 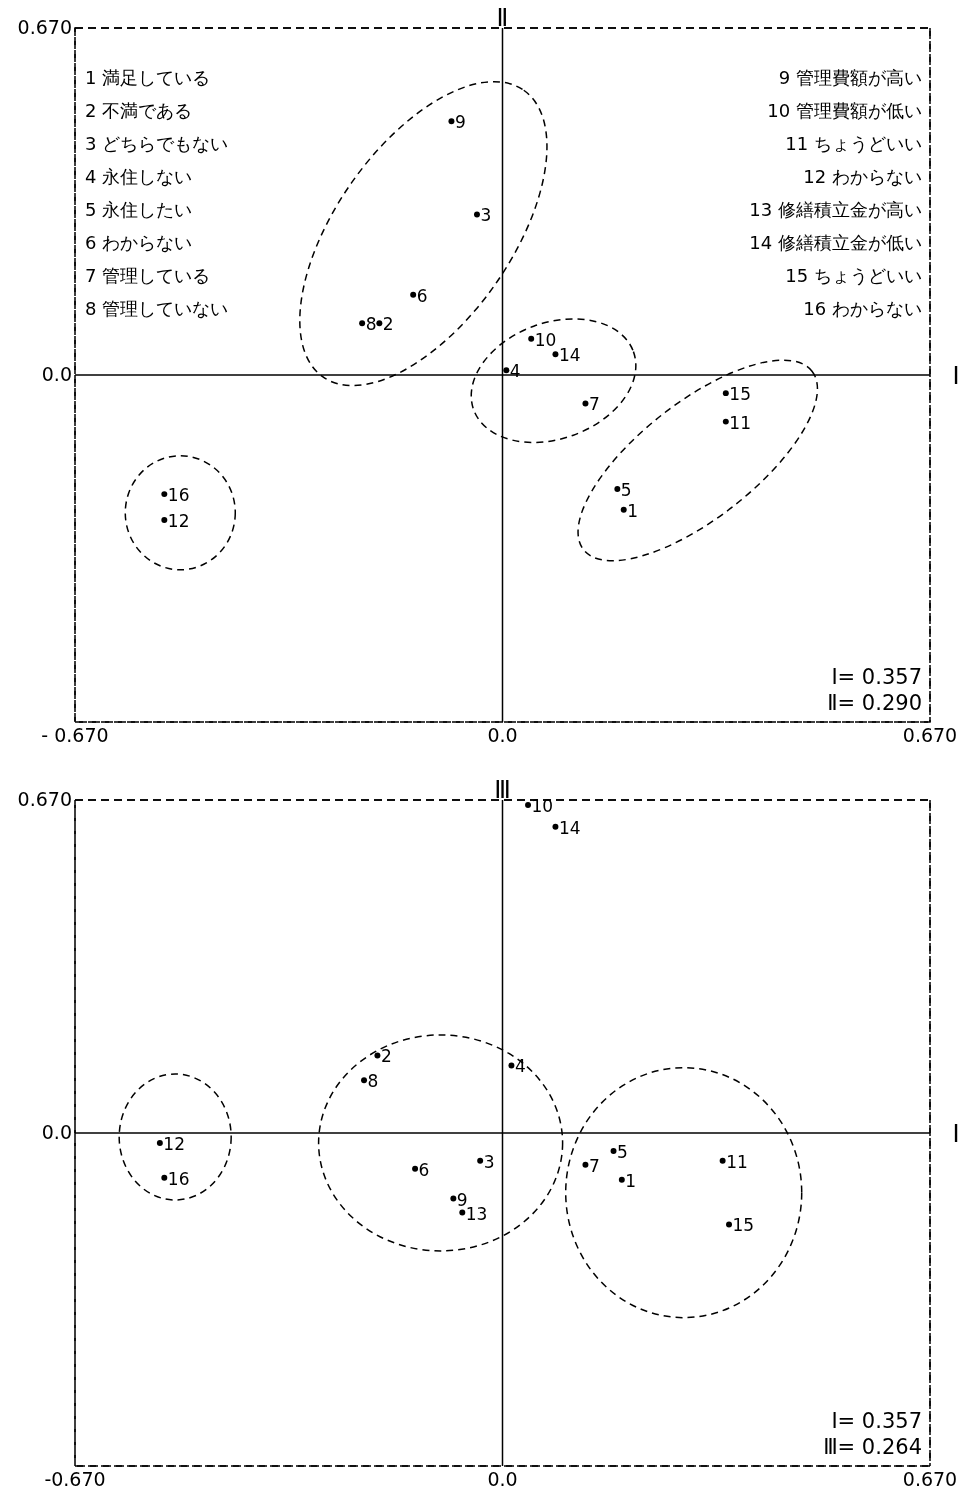 I want to click on annotation: 5 永住したい, so click(x=139, y=209).